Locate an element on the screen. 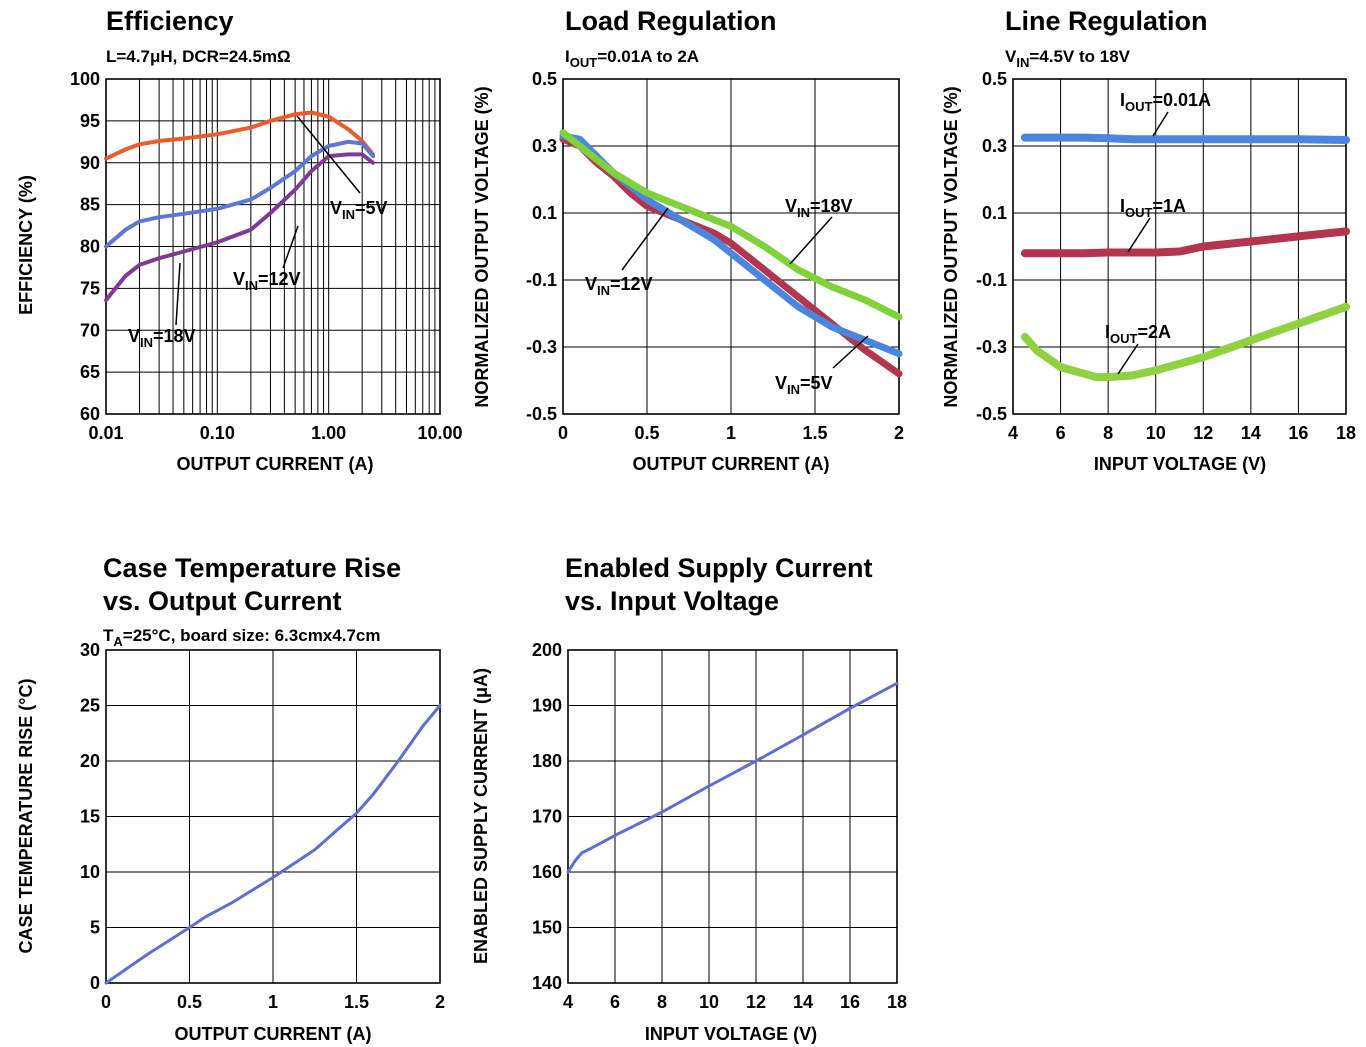 Image resolution: width=1366 pixels, height=1047 pixels. case-temperature-x-tick-label: 0 is located at coordinates (106, 1002).